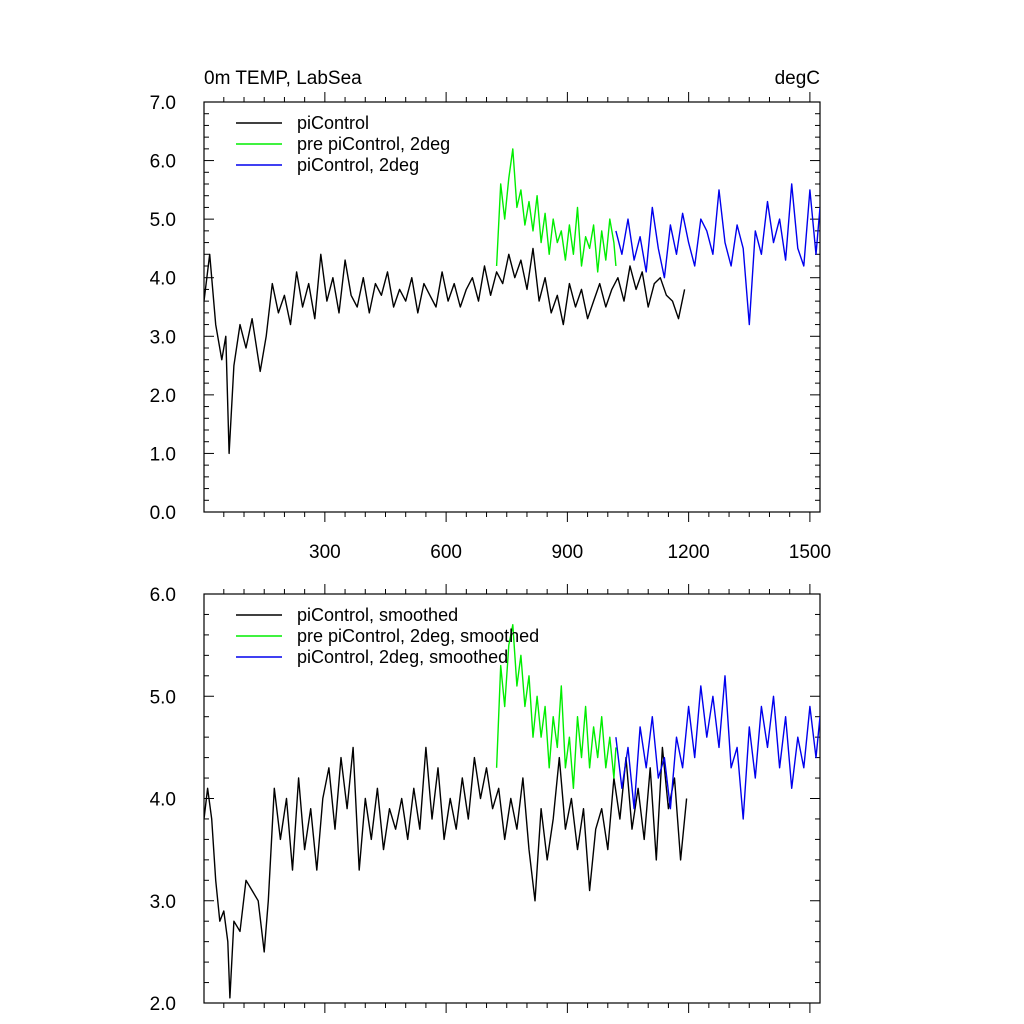 The height and width of the screenshot is (1024, 1024). What do you see at coordinates (568, 552) in the screenshot?
I see `top-xtick-label: 900` at bounding box center [568, 552].